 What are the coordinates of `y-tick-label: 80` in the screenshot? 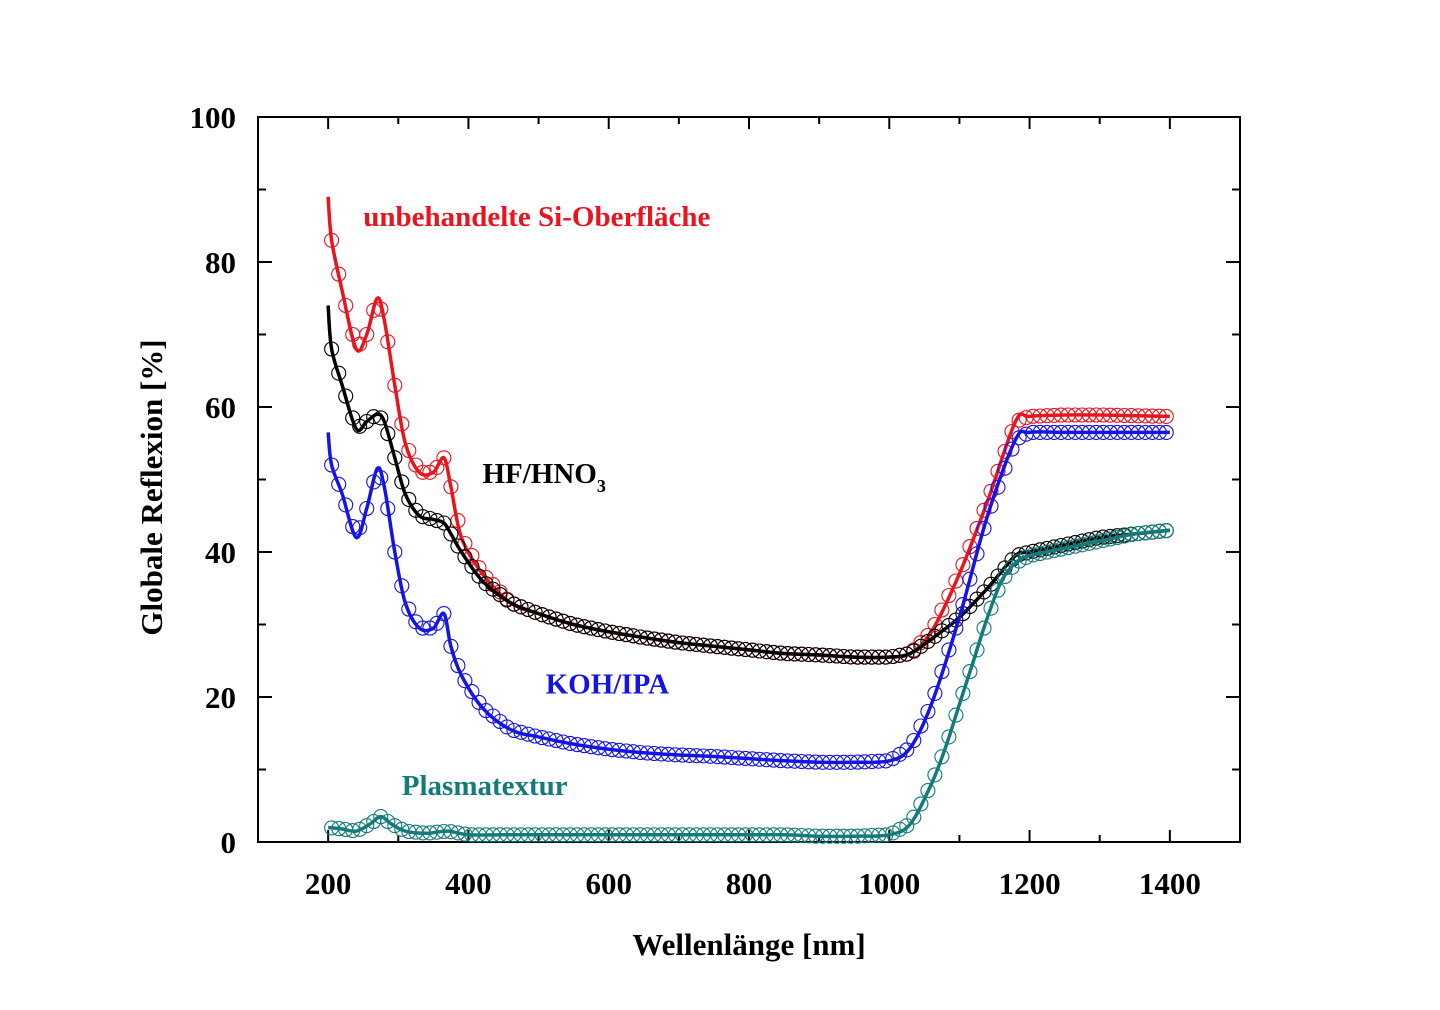 It's located at (220, 262).